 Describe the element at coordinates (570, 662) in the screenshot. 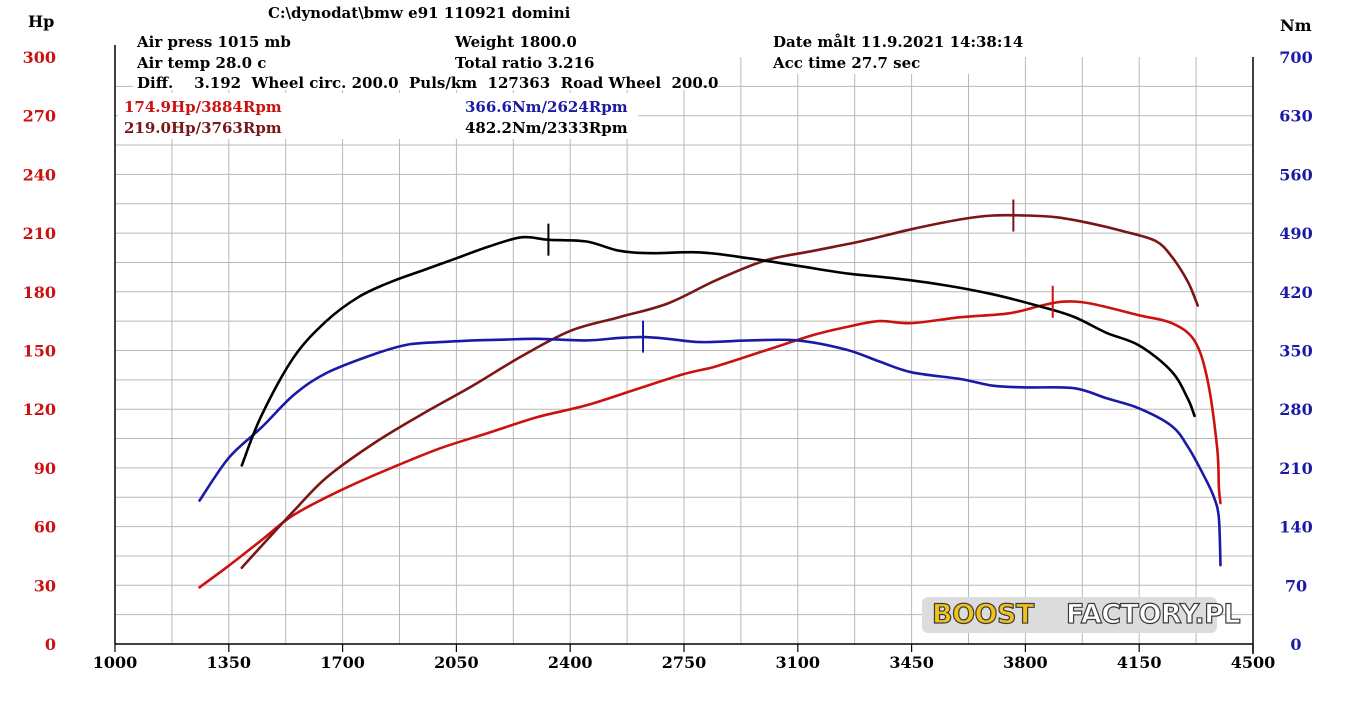

I see `x-tick-label: 2400` at that location.